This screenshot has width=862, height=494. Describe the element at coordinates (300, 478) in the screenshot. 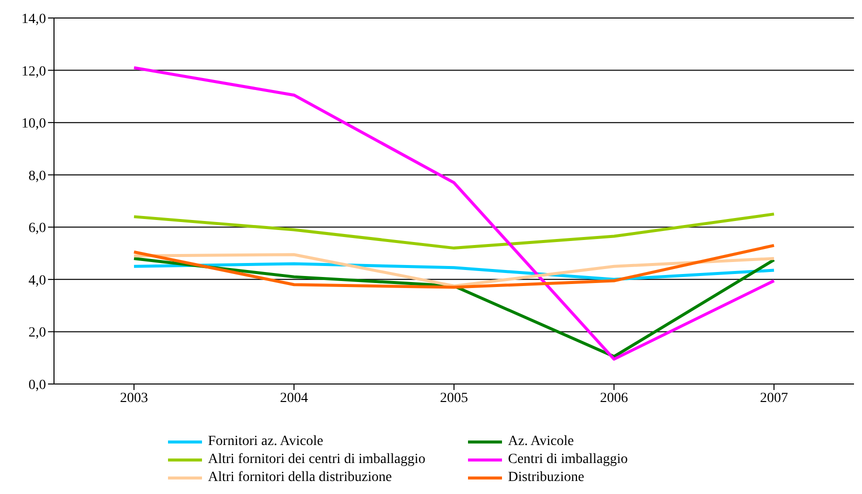

I see `legend-label: Altri fornitori della distribuzione` at that location.